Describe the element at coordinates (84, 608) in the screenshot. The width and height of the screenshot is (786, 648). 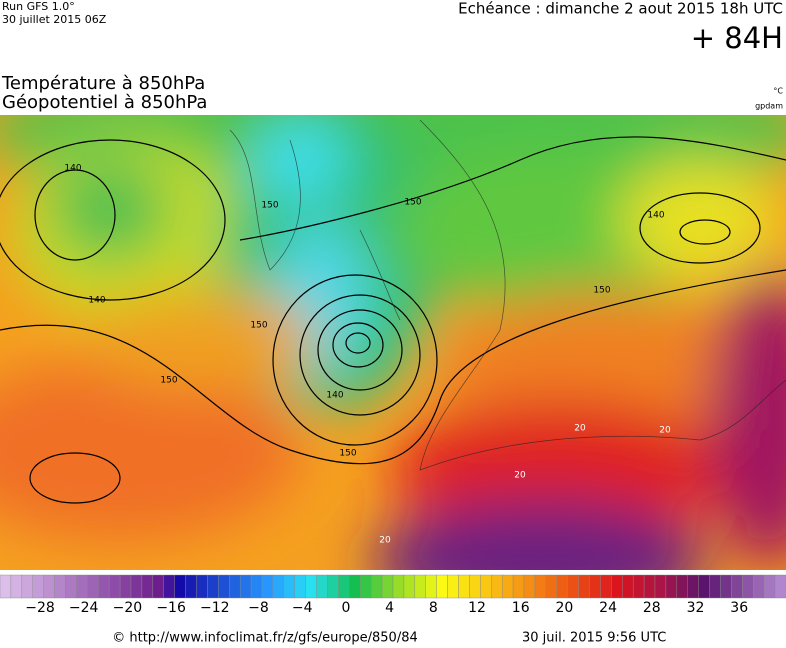
I see `colorbar-label: −24` at that location.